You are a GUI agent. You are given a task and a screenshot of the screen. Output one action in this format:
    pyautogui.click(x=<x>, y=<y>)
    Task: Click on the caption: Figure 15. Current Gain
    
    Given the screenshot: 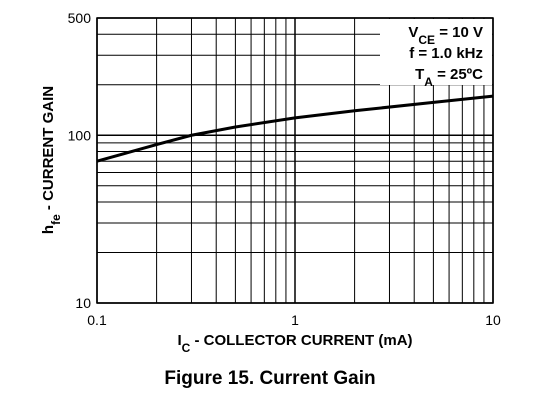 What is the action you would take?
    pyautogui.click(x=269, y=378)
    